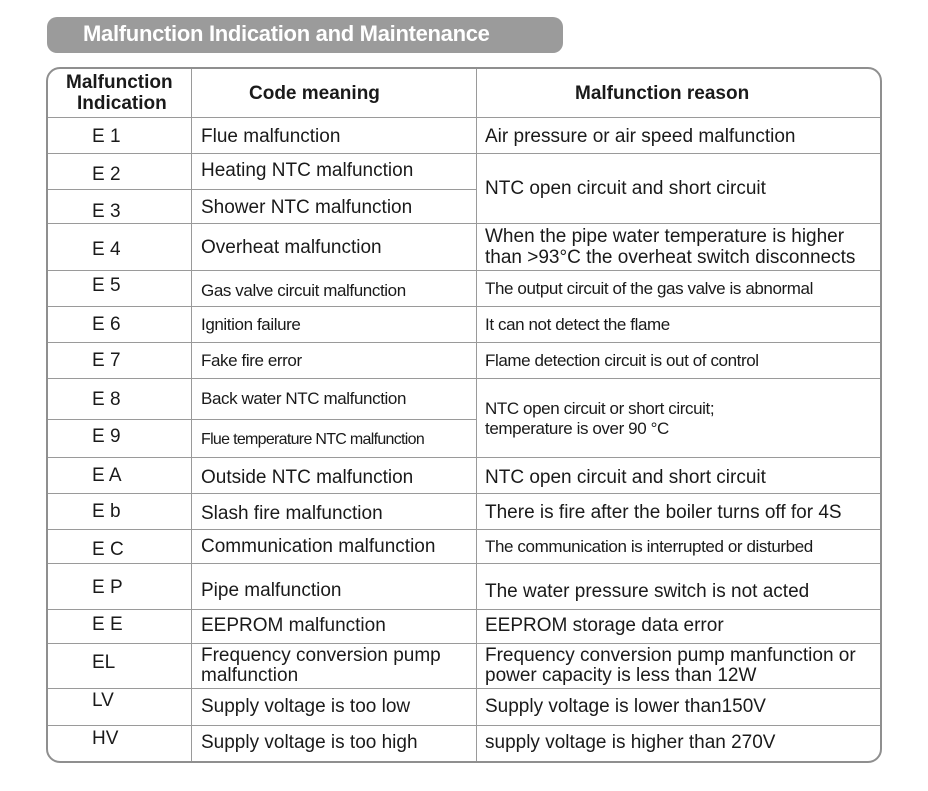  I want to click on merged-reason-line1: NTC open circuit or short circuit;, so click(600, 408).